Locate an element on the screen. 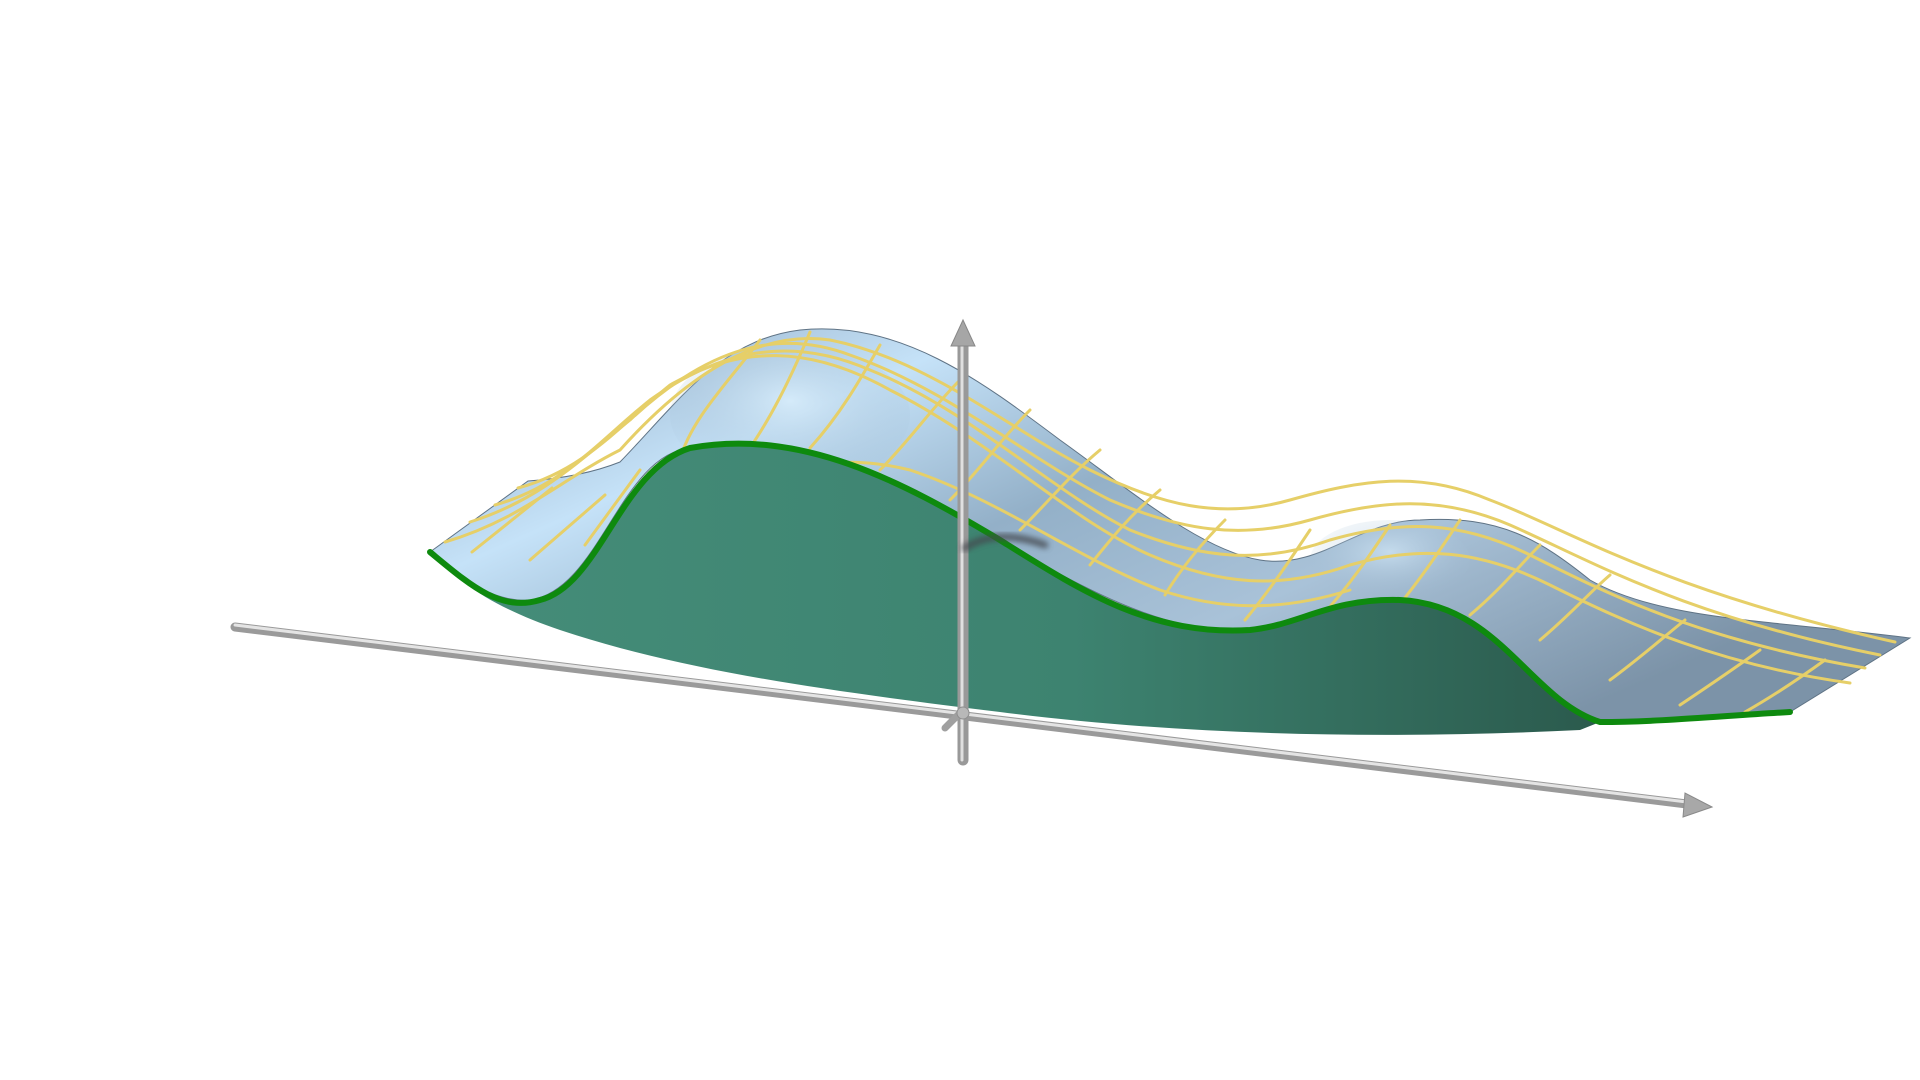 The width and height of the screenshot is (1920, 1080). x-axis-arrowhead is located at coordinates (1698, 805).